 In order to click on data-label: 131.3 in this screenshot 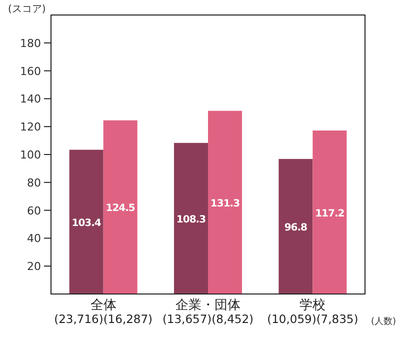, I will do `click(225, 204)`.